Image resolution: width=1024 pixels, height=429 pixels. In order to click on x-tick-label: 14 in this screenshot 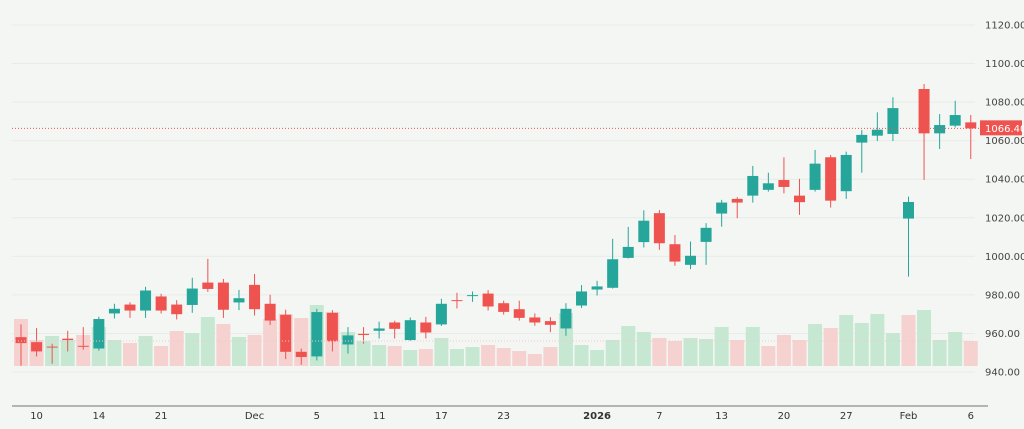, I will do `click(98, 416)`.